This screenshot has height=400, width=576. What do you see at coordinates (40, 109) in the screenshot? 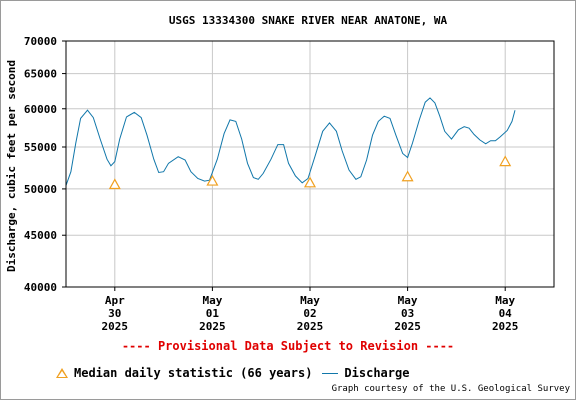
I see `y-tick-label: 60000` at bounding box center [40, 109].